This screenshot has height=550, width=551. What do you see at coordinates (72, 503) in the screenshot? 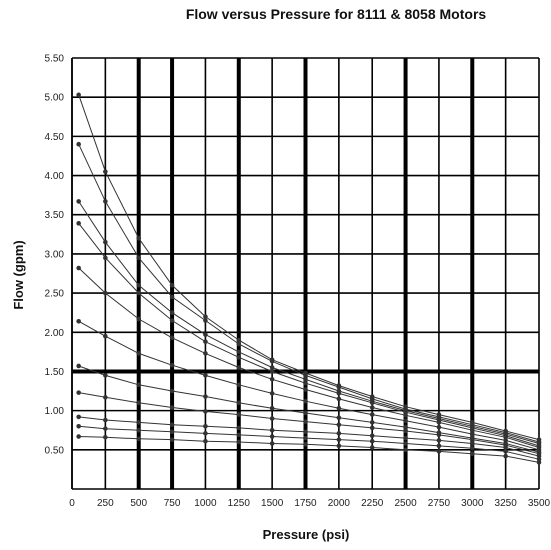
I see `x-tick-label: 0` at bounding box center [72, 503].